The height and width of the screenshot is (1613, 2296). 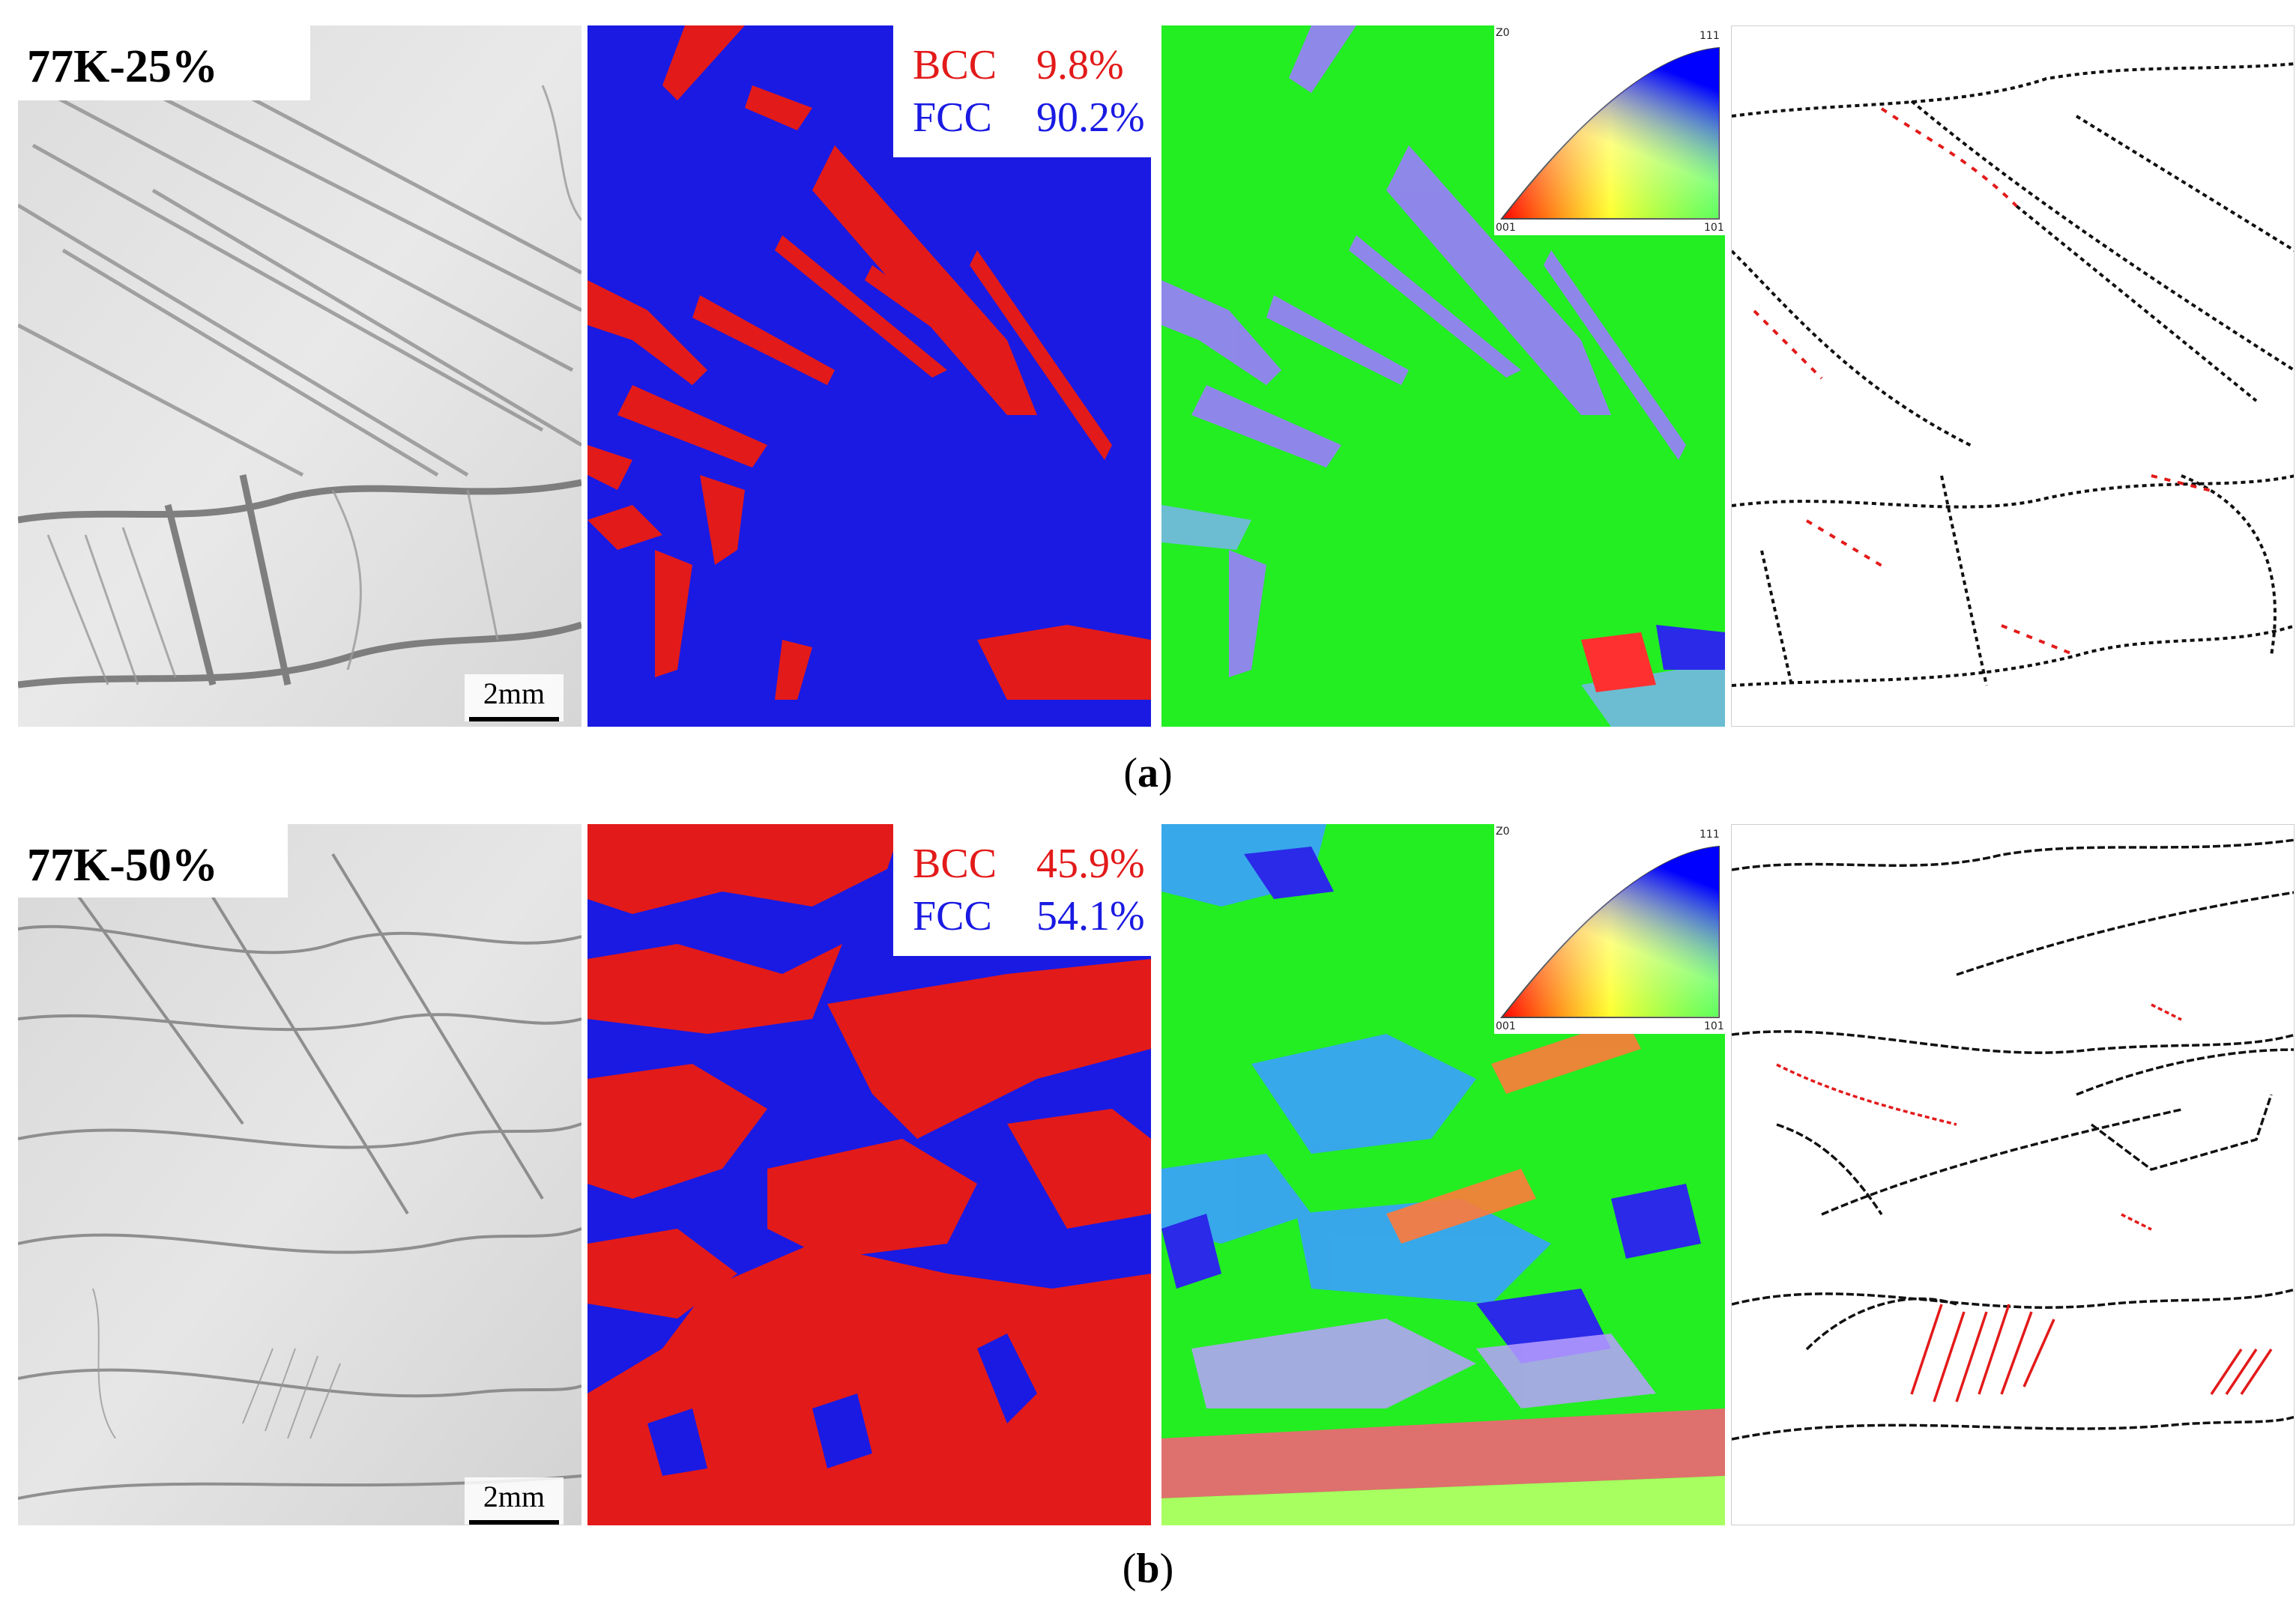 I want to click on row-b-scale-bar: 2mm, so click(x=514, y=1501).